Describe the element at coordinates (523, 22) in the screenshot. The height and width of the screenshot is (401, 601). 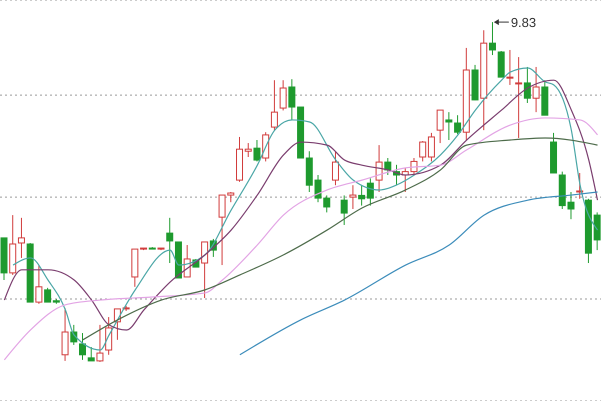
I see `annotation: 9.83` at that location.